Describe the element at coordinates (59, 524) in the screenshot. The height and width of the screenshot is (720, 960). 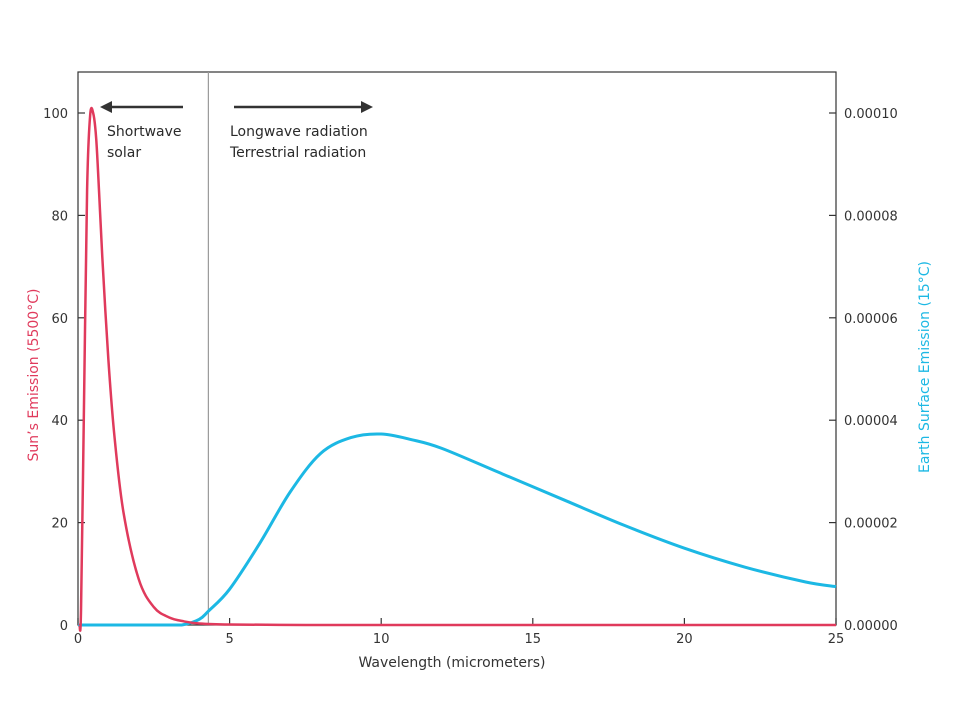
I see `left-tick-label: 20` at that location.